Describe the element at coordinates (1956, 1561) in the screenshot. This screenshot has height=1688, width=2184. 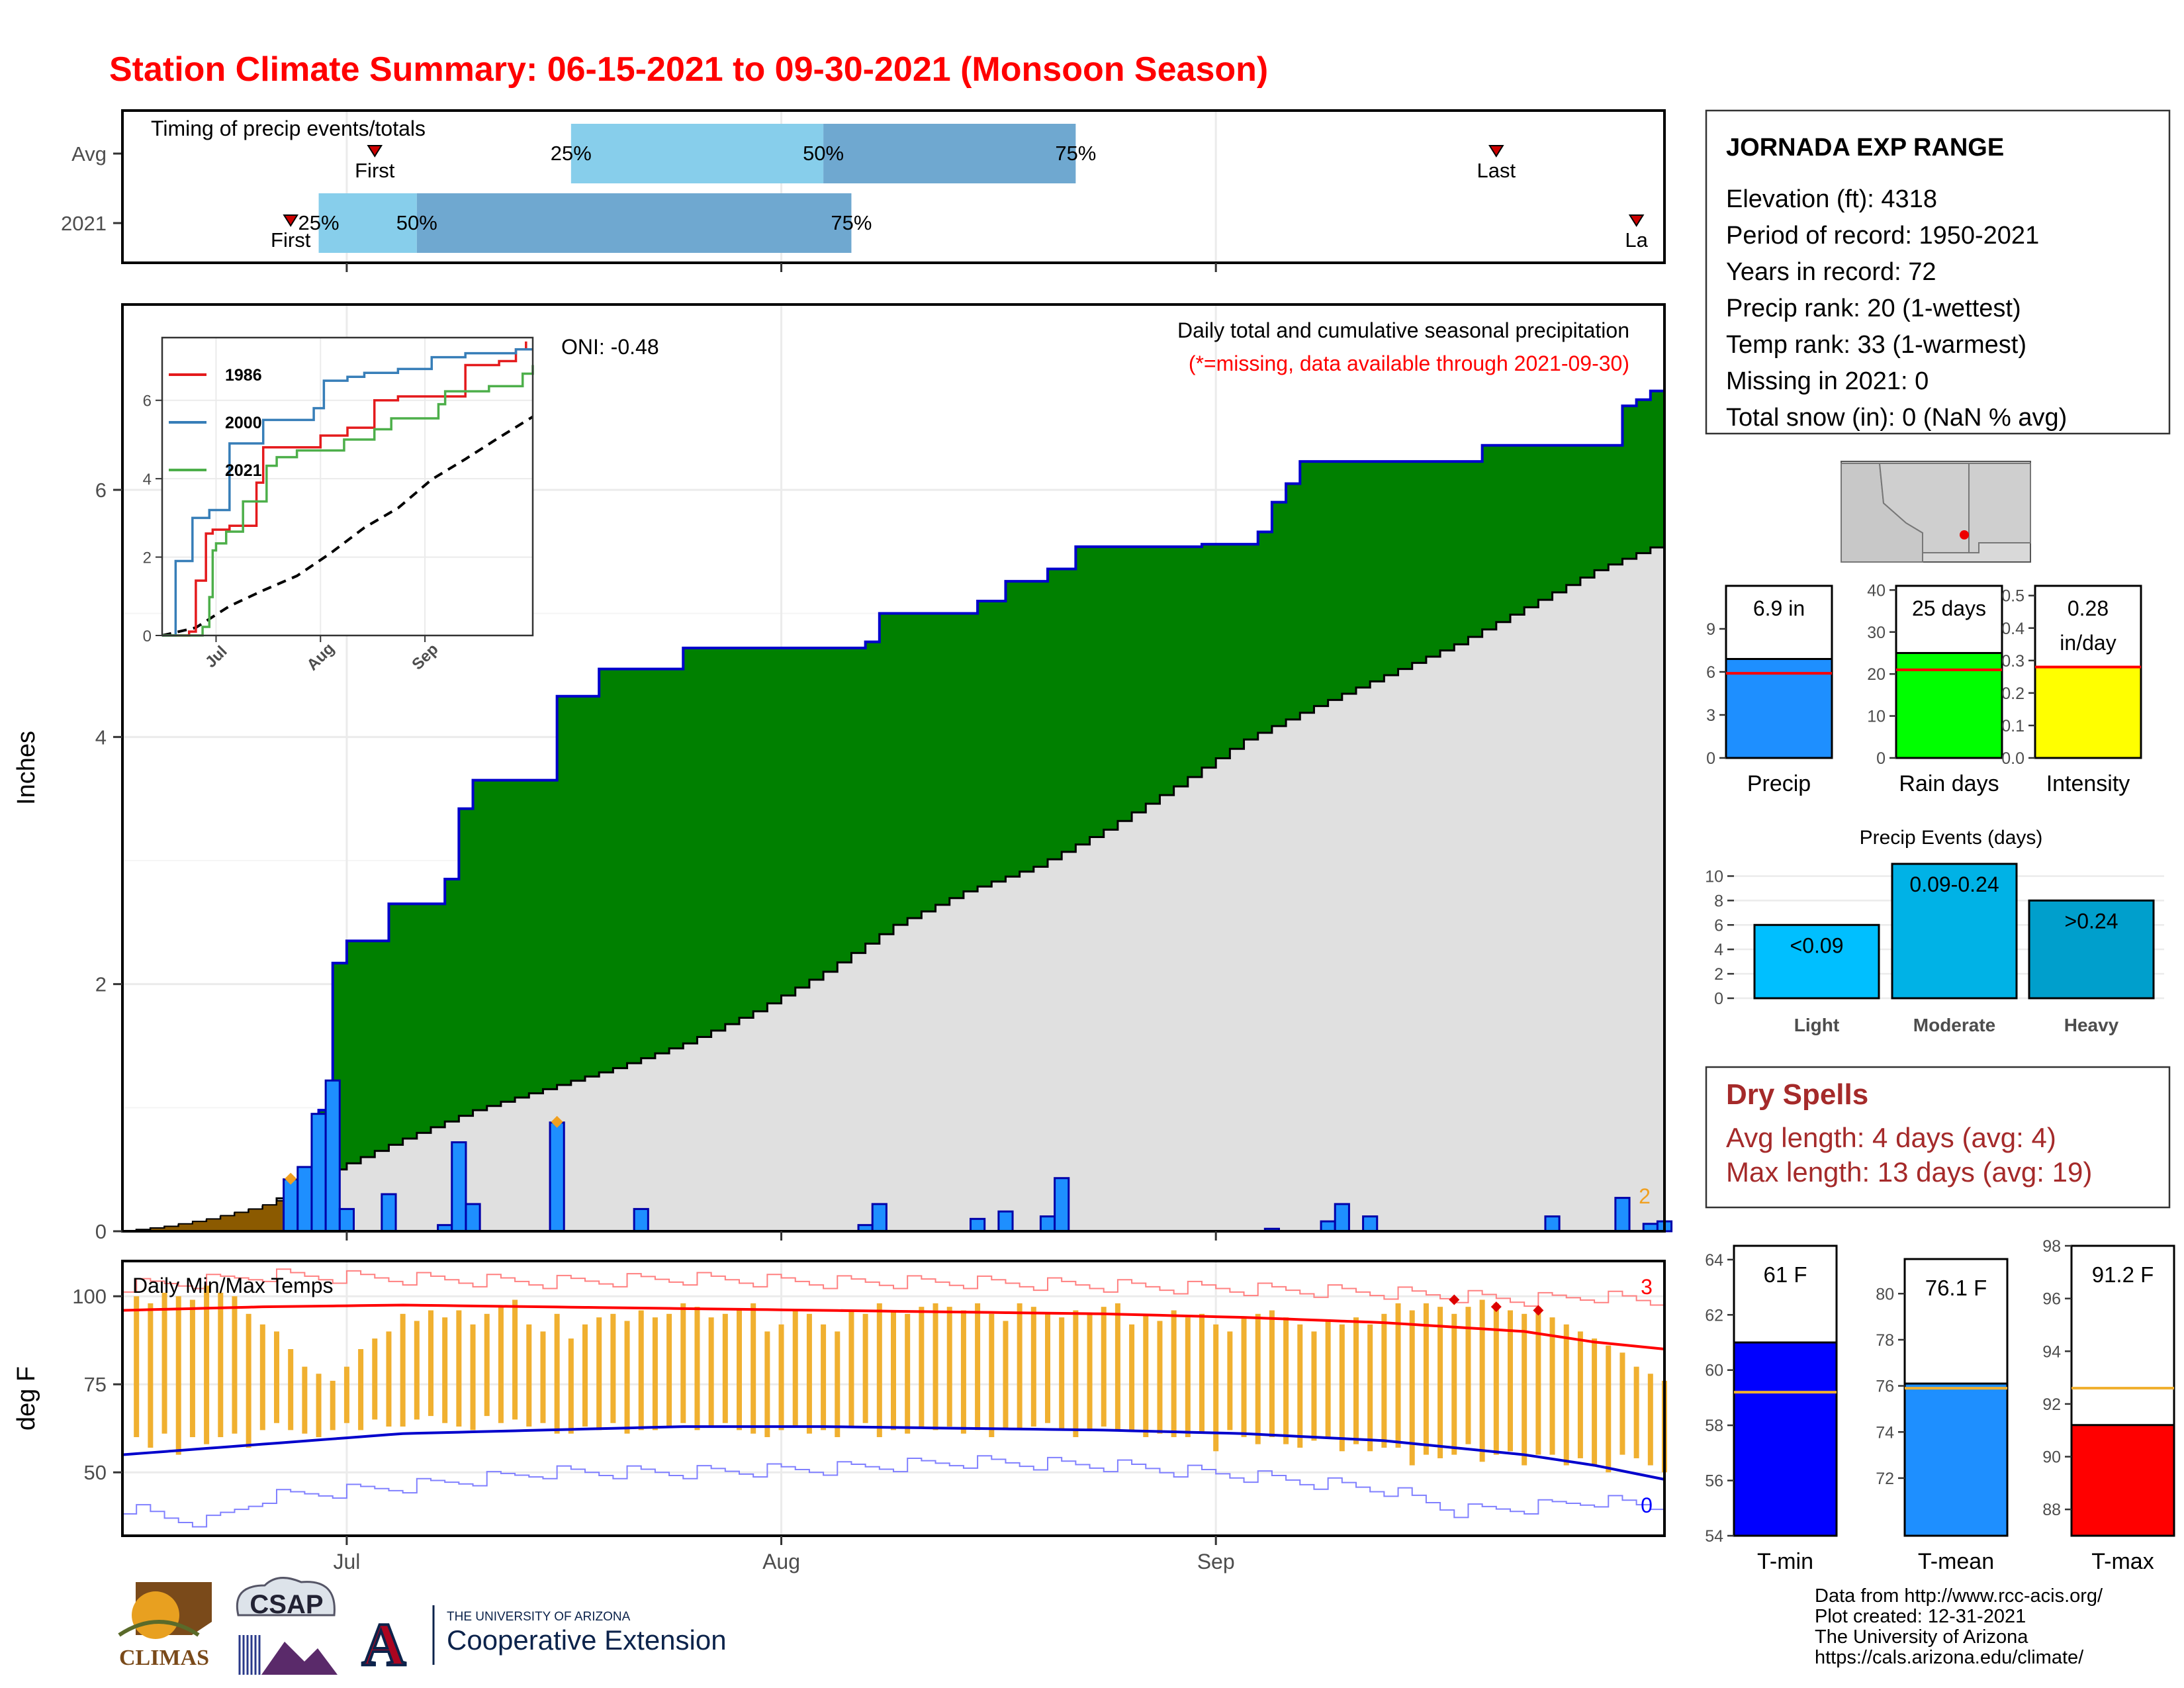
I see `temp-summary-label: T-mean` at that location.